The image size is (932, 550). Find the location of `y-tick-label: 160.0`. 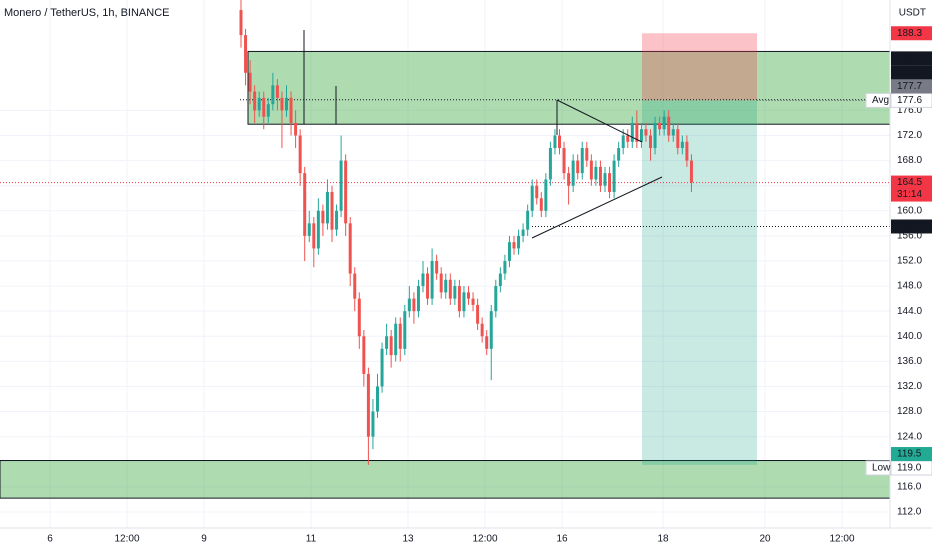

y-tick-label: 160.0 is located at coordinates (909, 210).